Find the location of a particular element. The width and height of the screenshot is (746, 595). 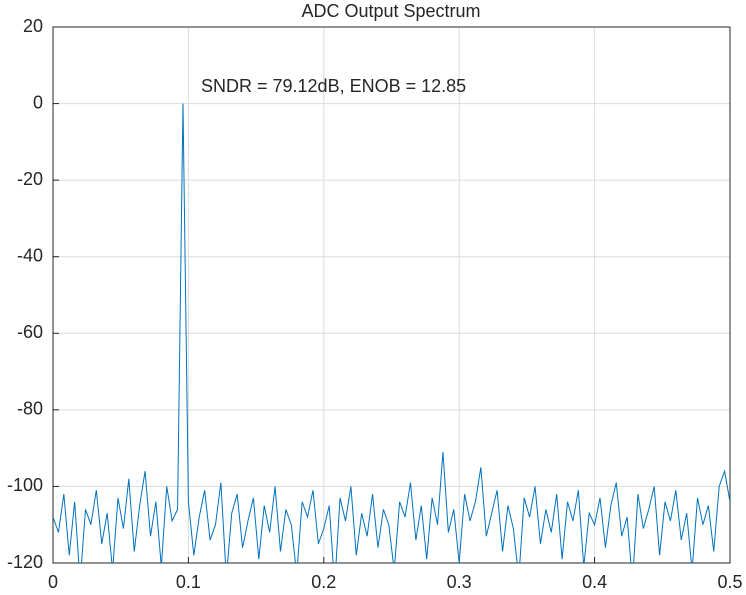

chart-title: ADC Output Spectrum is located at coordinates (390, 11).